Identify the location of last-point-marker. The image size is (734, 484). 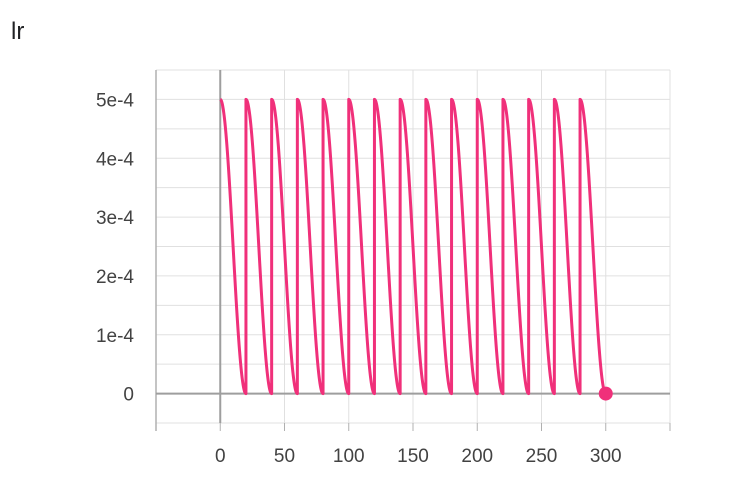
(605, 393).